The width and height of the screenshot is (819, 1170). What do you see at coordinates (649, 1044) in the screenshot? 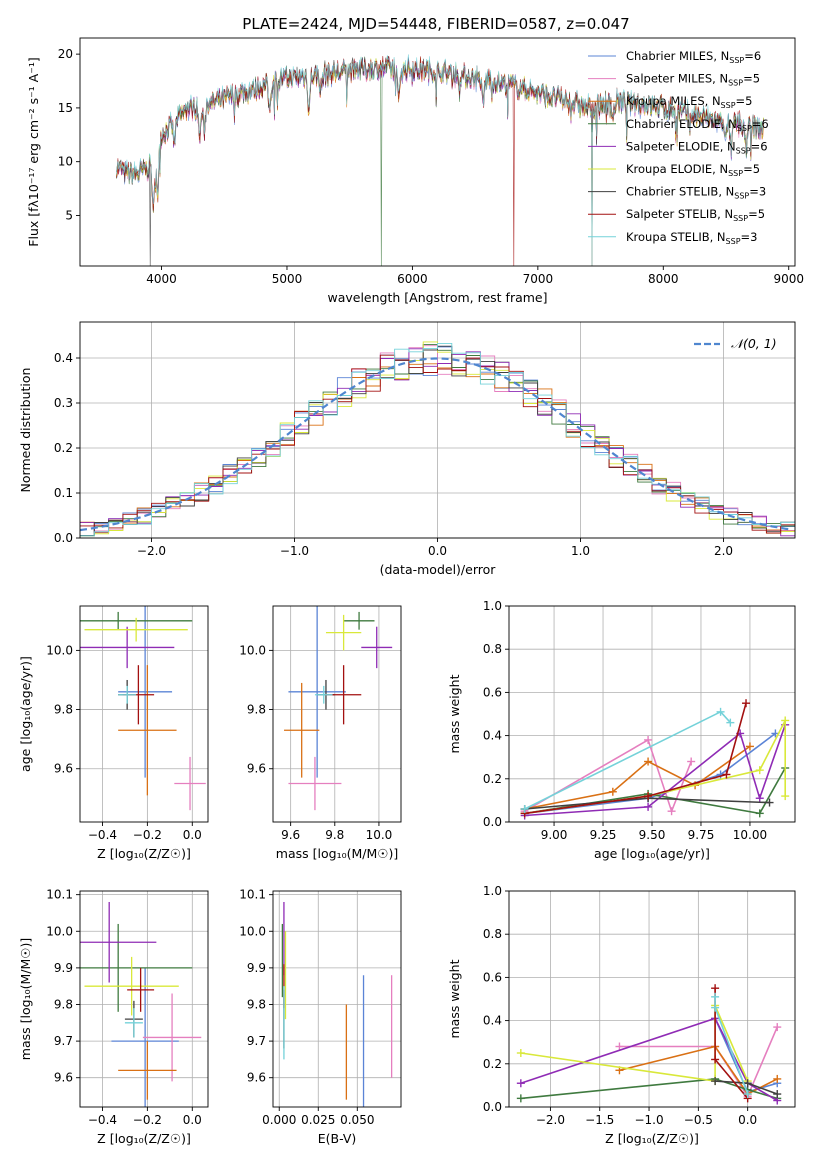
I see `plot-area-weight_vs_Z` at bounding box center [649, 1044].